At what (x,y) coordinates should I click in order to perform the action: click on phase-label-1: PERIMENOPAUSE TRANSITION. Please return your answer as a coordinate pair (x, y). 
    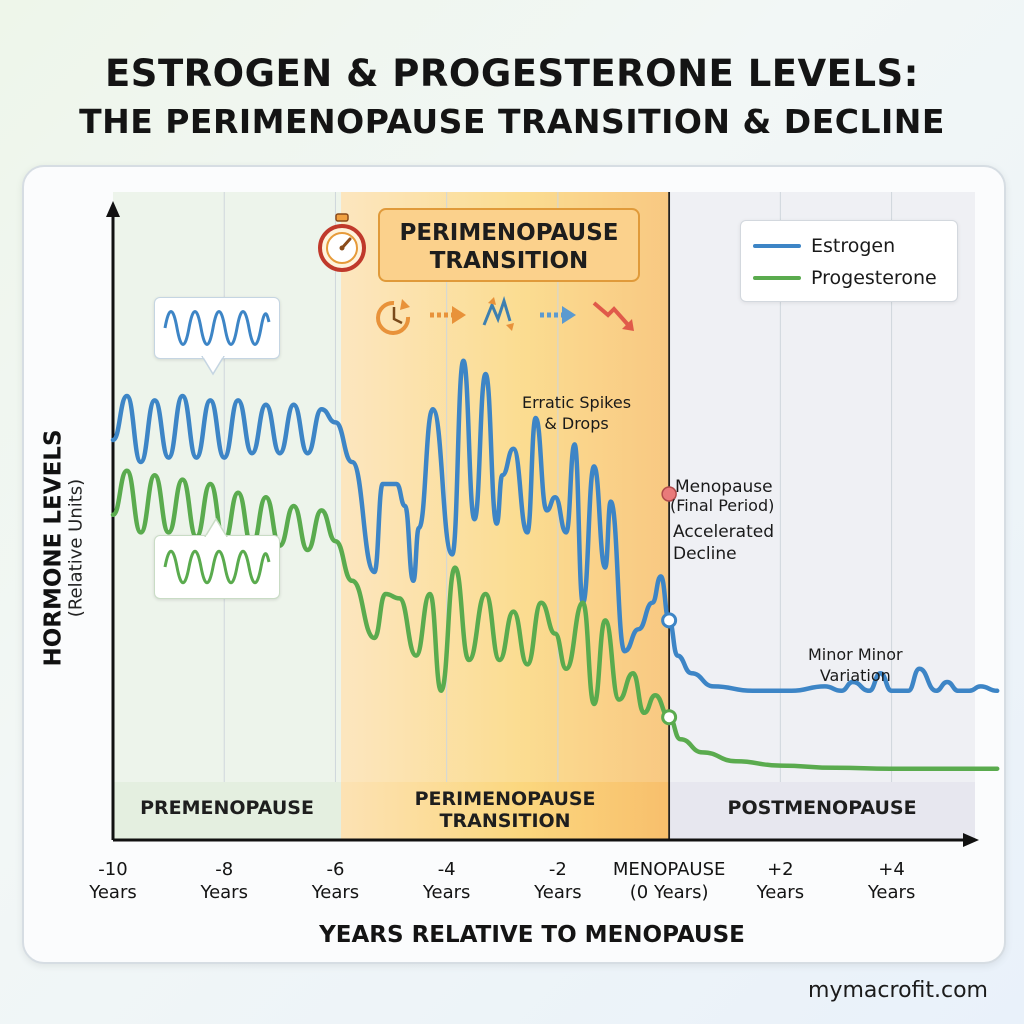
    Looking at the image, I should click on (505, 810).